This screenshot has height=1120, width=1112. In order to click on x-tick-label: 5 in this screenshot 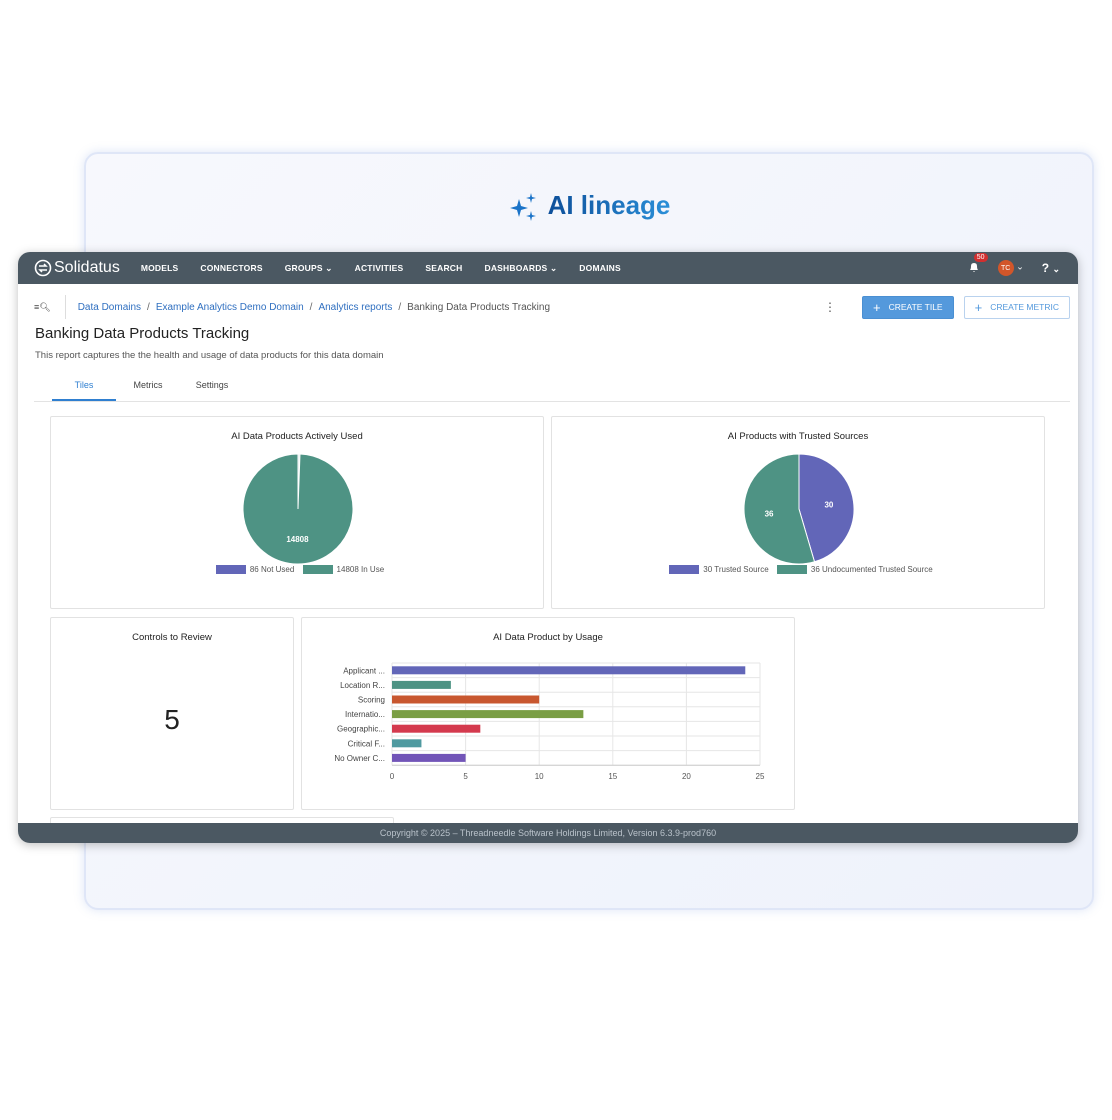, I will do `click(465, 776)`.